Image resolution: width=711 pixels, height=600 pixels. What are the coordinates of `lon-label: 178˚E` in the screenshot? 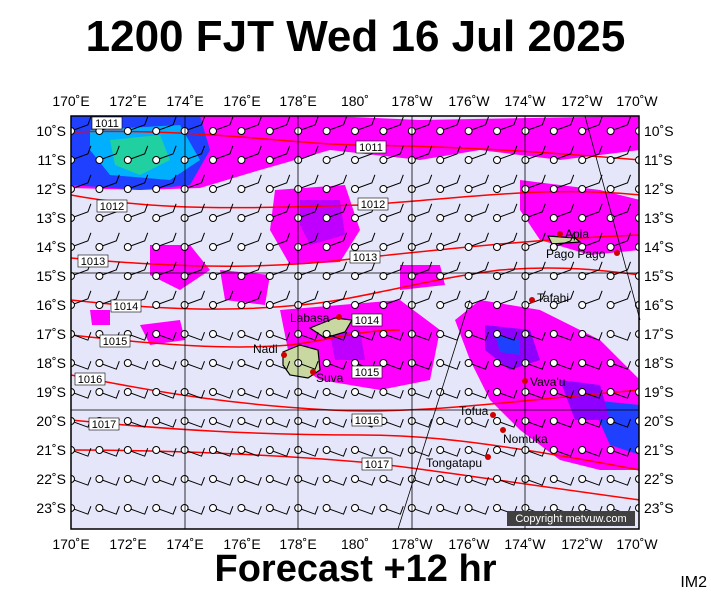 It's located at (297, 101).